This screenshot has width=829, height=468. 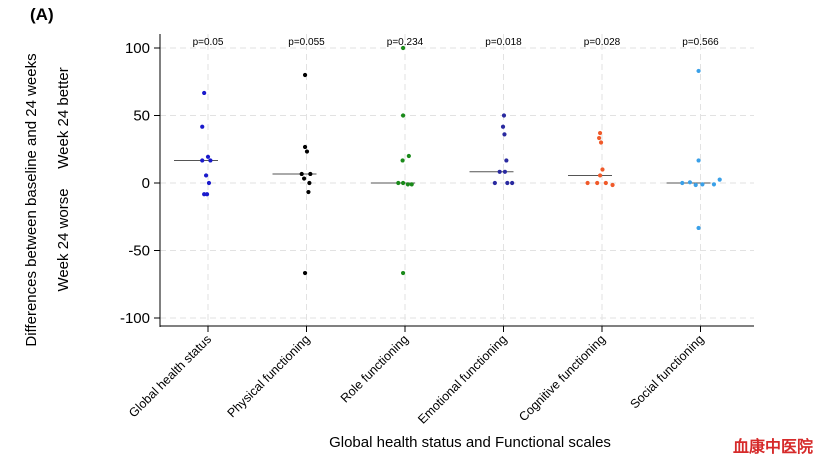 I want to click on p-value-label: p=0.234, so click(x=405, y=42).